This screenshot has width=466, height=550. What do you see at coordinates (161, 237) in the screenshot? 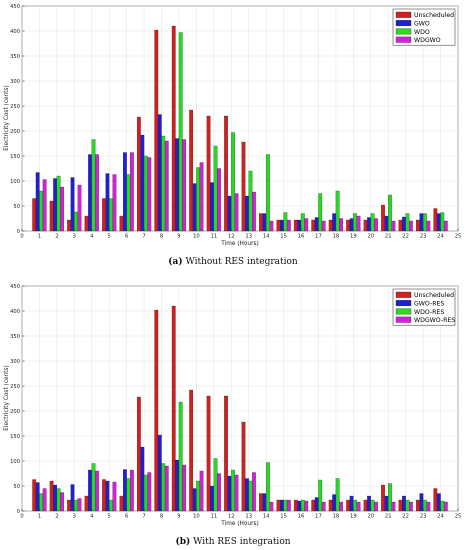
I see `x-tick-label: 8` at bounding box center [161, 237].